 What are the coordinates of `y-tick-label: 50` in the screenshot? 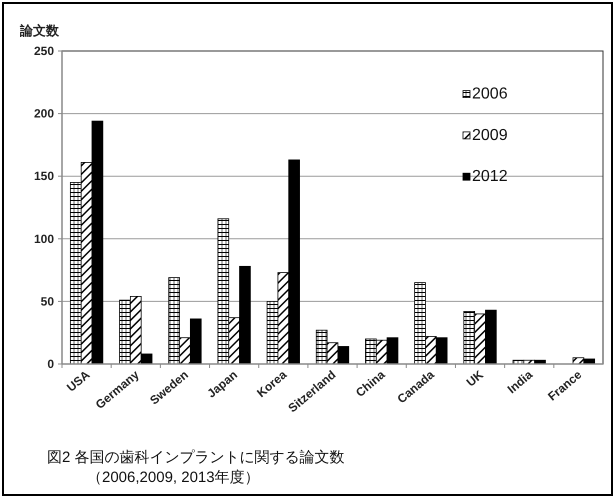 It's located at (47, 301).